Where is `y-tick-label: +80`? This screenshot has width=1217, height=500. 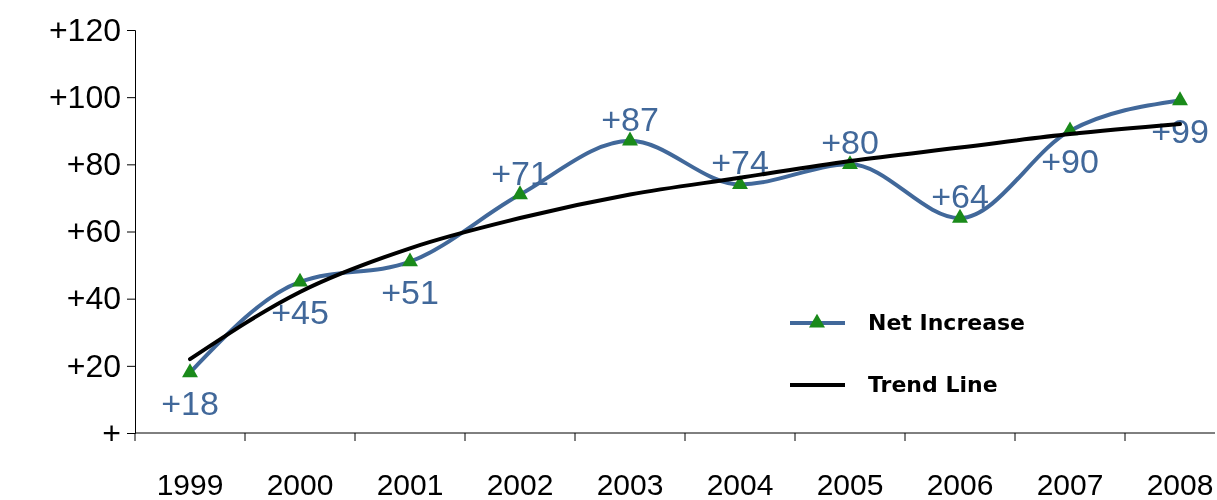 y-tick-label: +80 is located at coordinates (93, 164).